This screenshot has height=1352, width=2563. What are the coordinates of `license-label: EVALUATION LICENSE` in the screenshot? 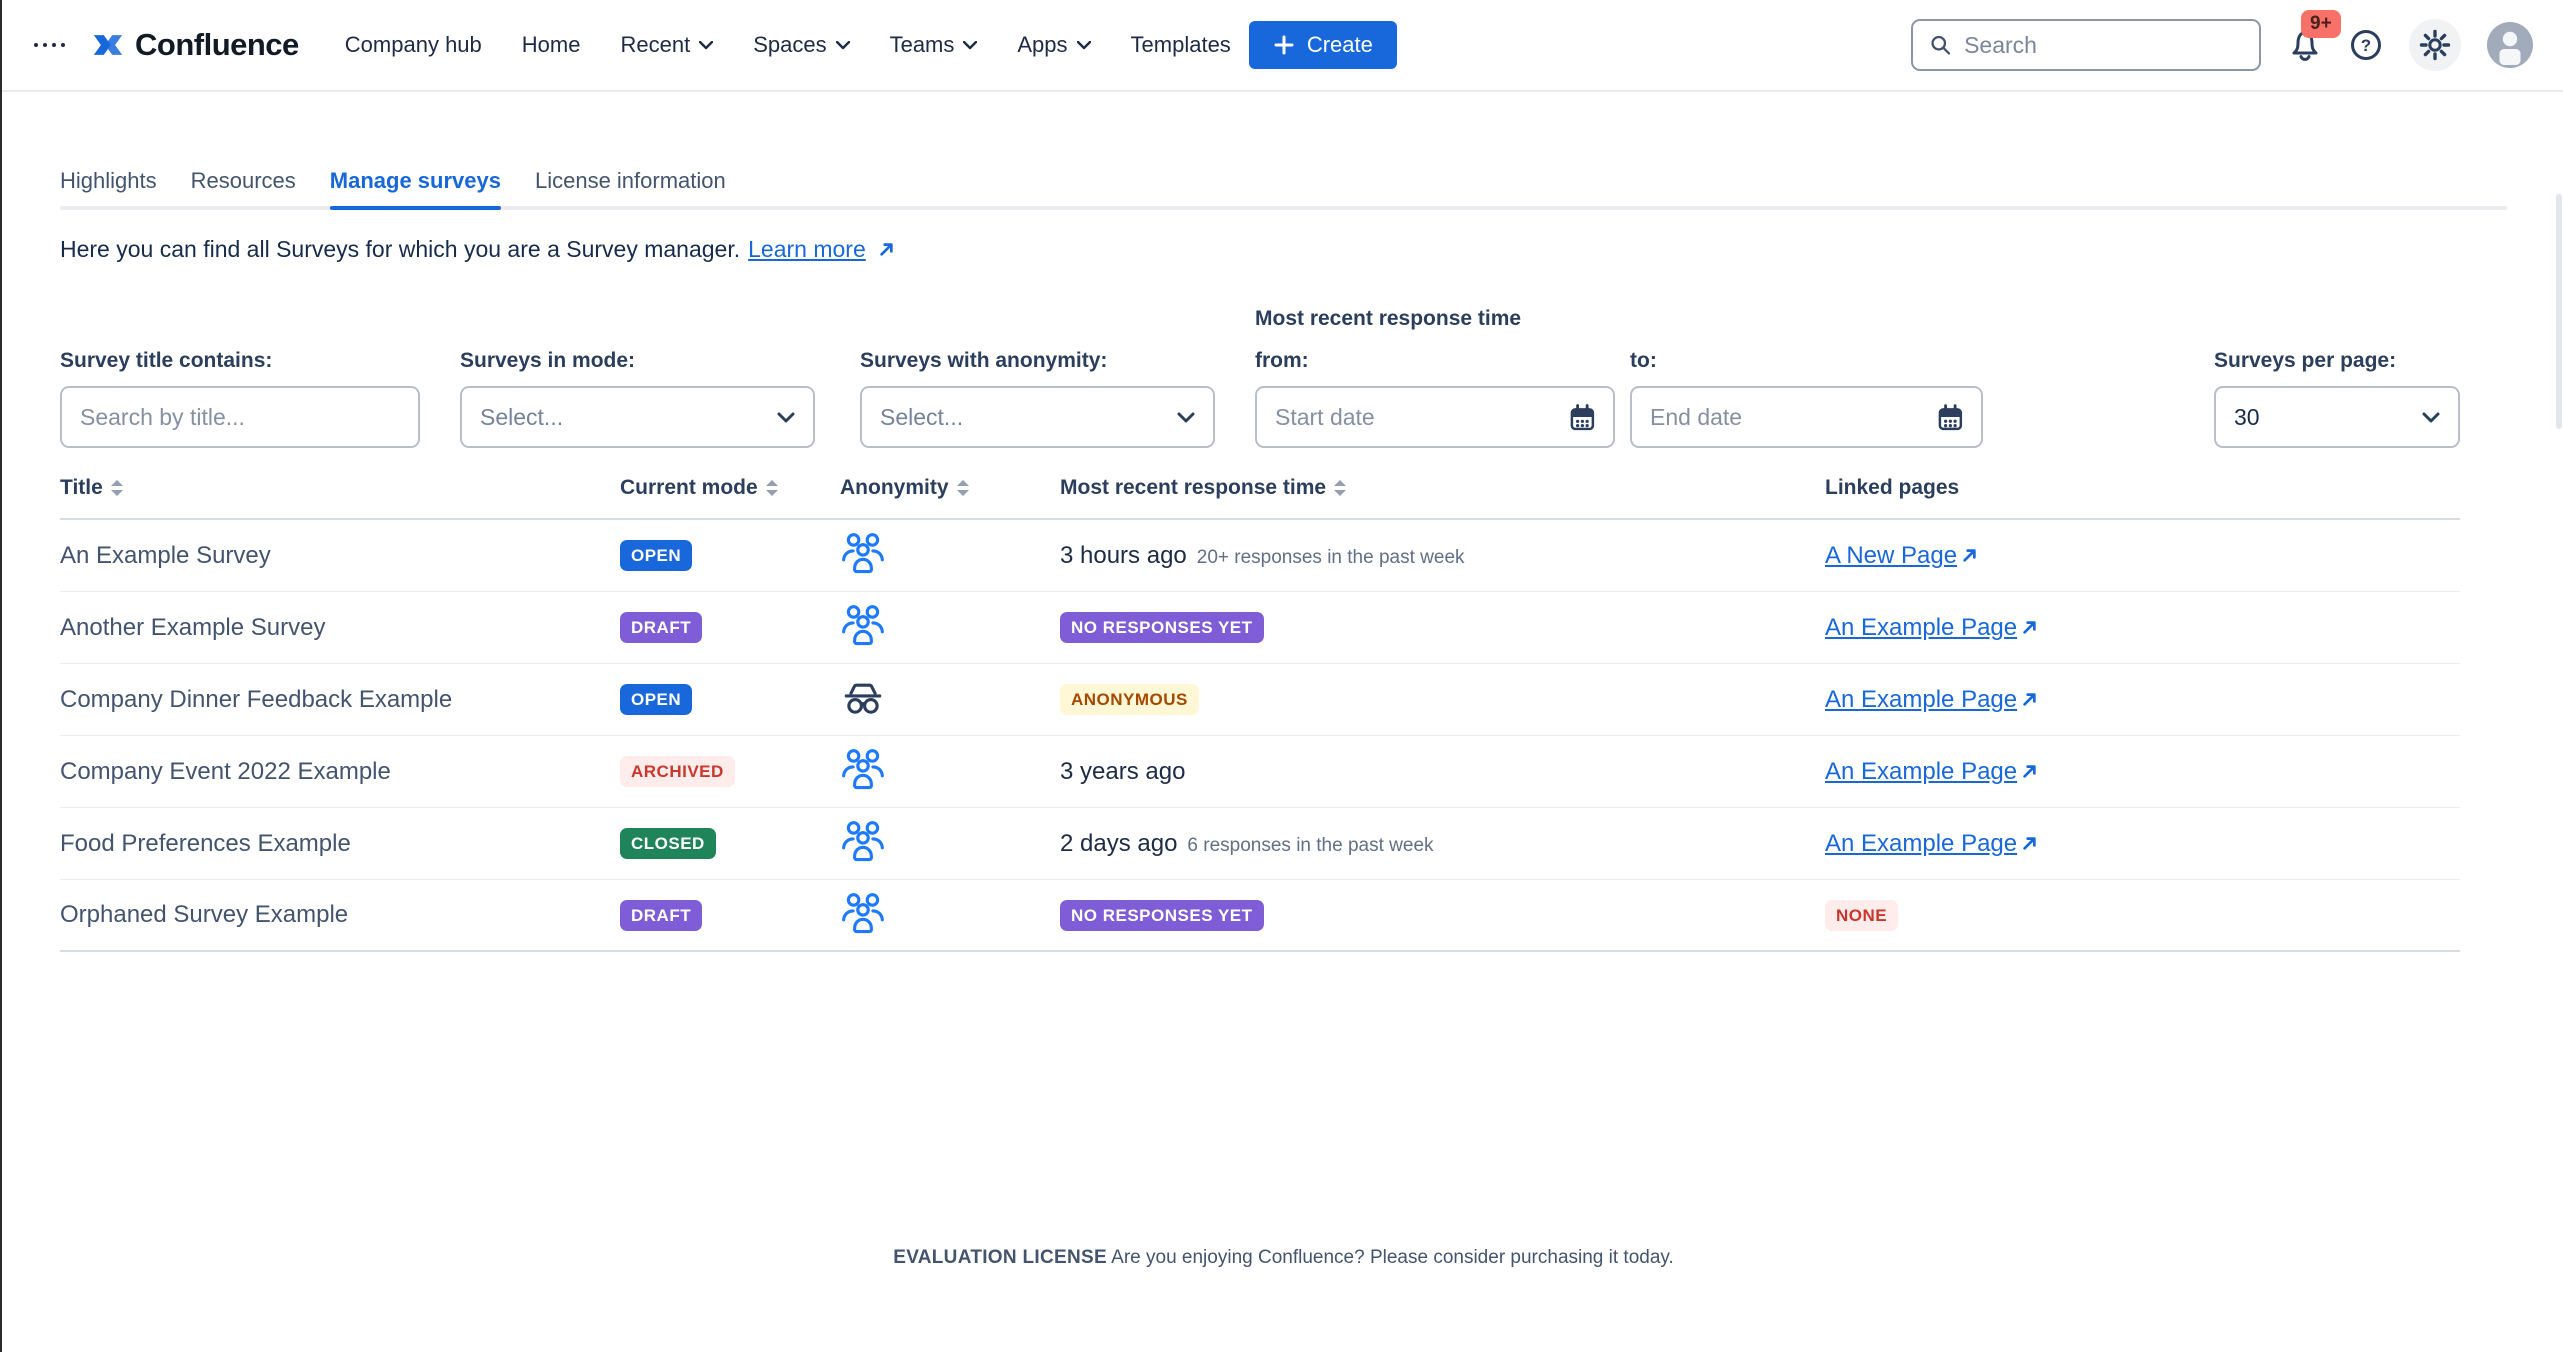 It's located at (1000, 1257).